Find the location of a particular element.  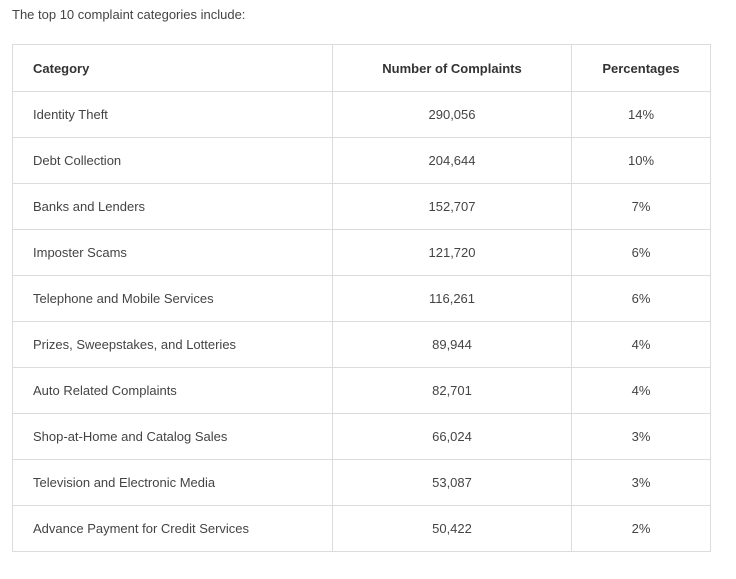

complaints-cell: 116,261 is located at coordinates (452, 298).